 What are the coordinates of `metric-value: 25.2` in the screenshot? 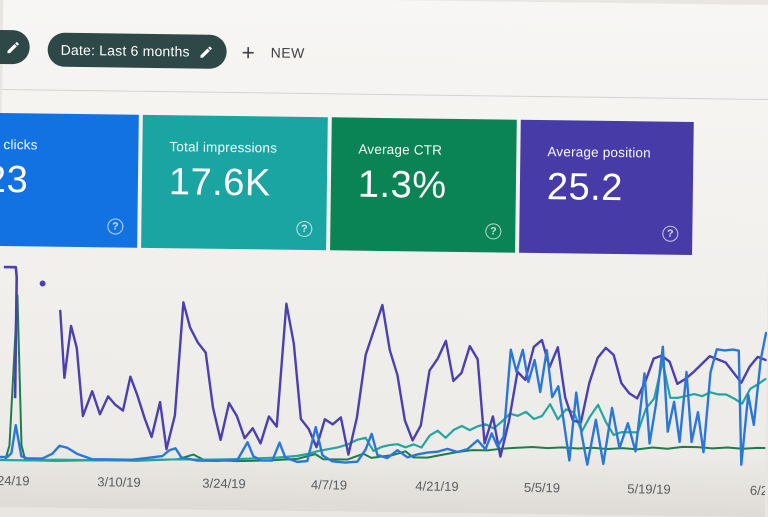 It's located at (585, 188).